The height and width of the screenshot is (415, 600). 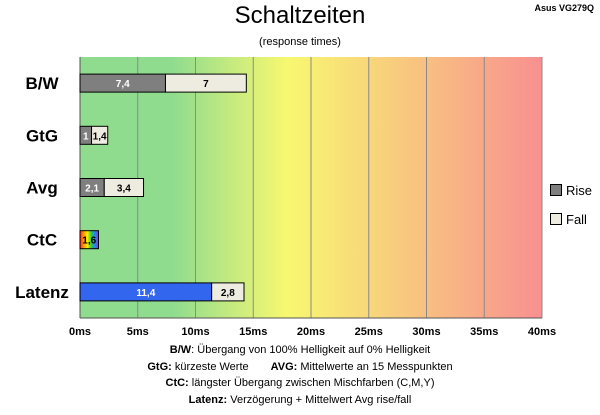 I want to click on bar-rise-label: 11,4, so click(x=145, y=293).